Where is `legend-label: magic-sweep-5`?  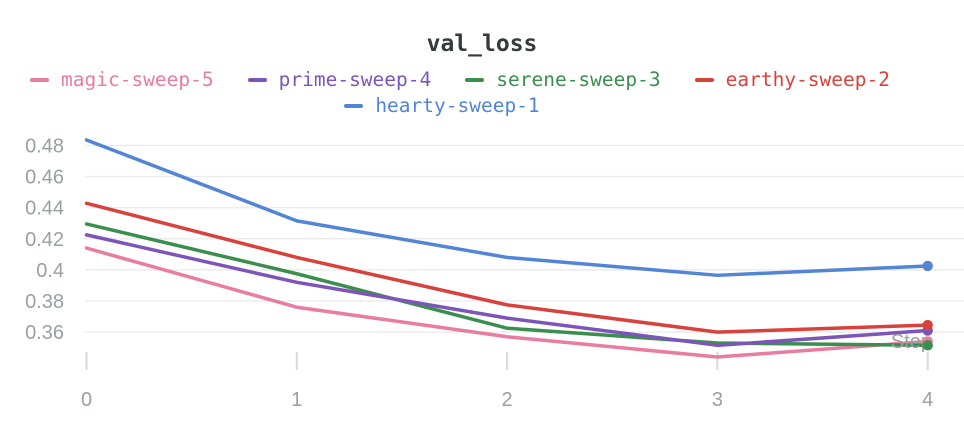 legend-label: magic-sweep-5 is located at coordinates (137, 79).